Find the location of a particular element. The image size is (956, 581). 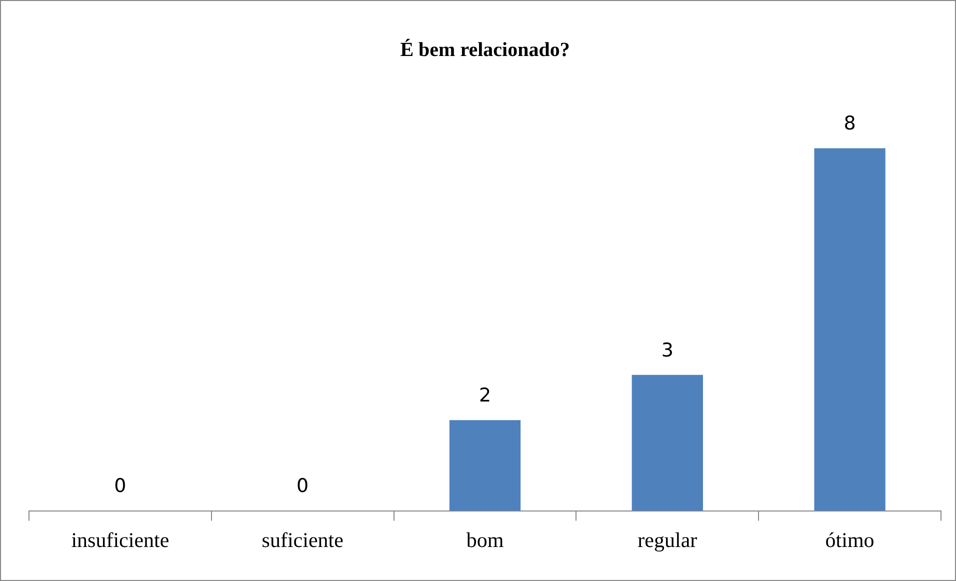

data-label: 2 is located at coordinates (485, 395).